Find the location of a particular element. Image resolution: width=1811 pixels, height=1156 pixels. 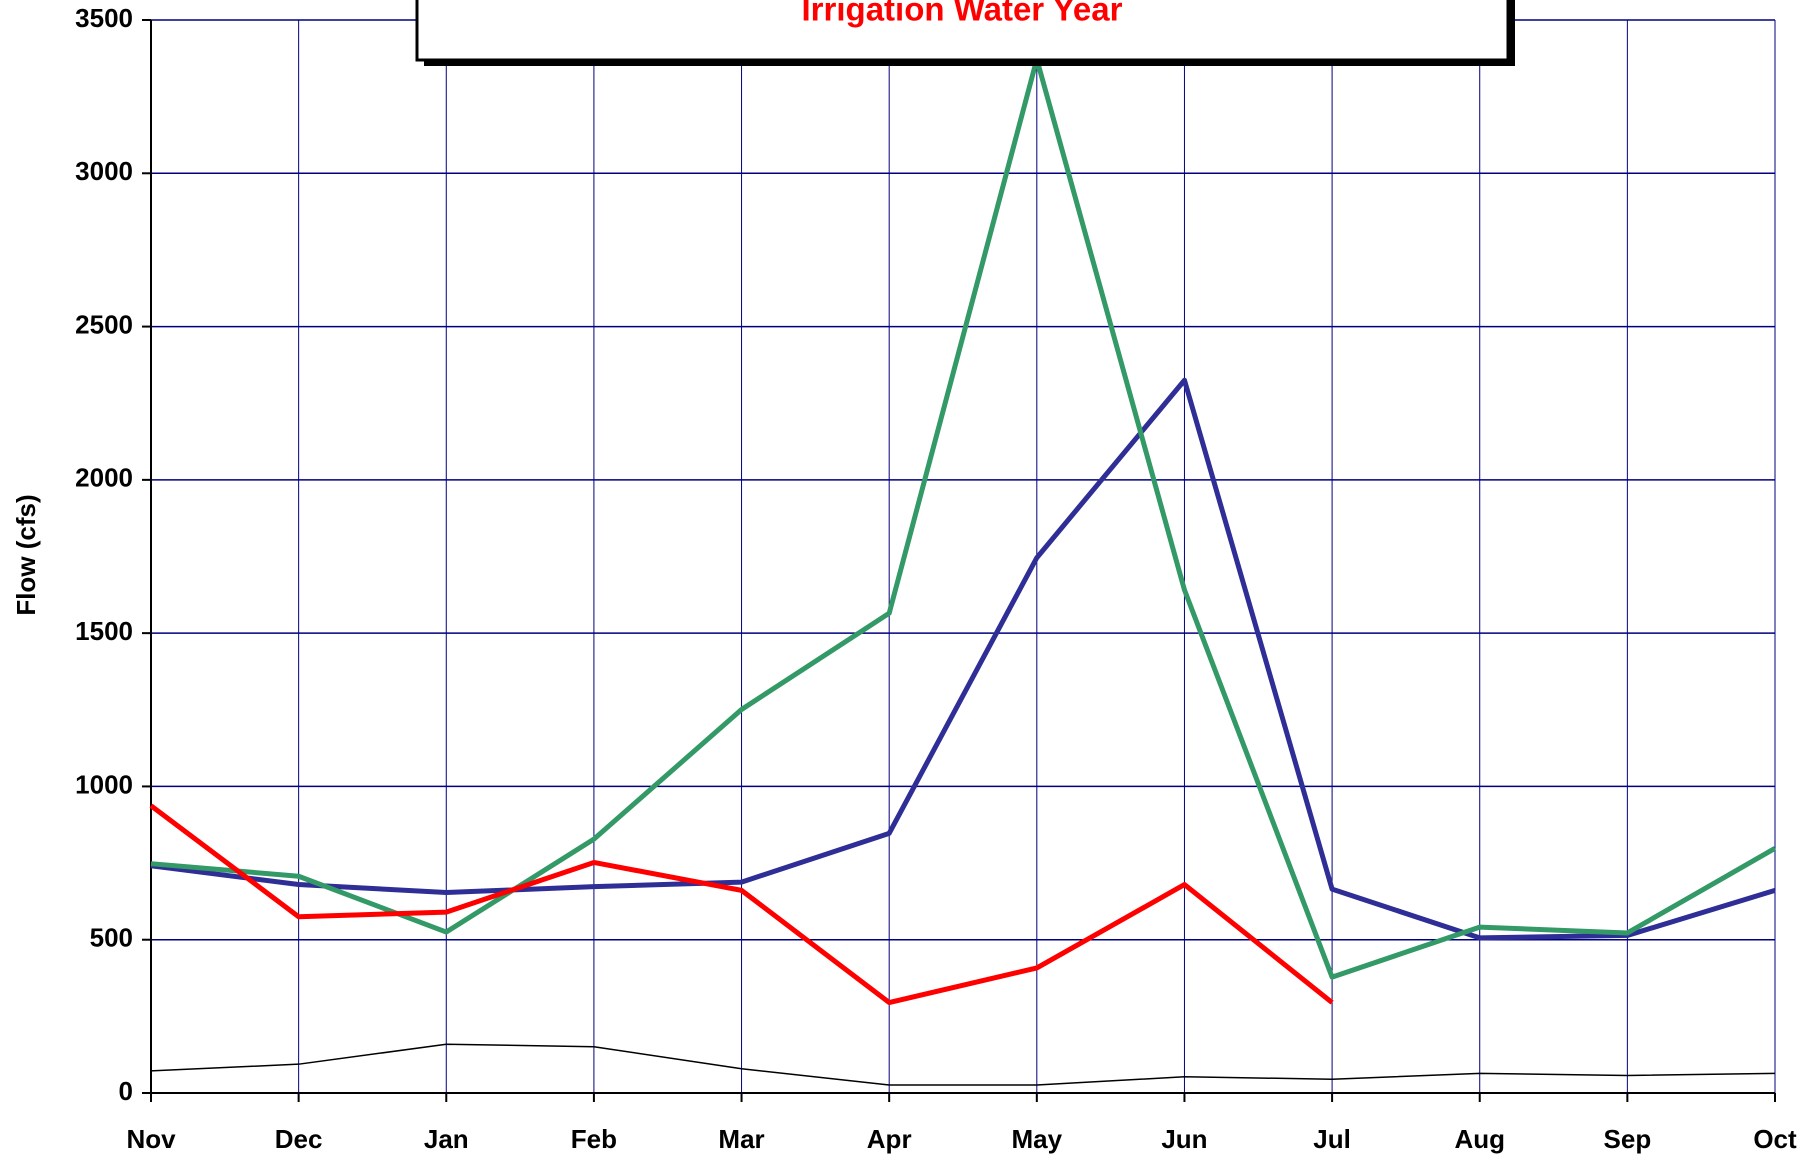

y-axis-label: Flow (cfs) is located at coordinates (26, 554).